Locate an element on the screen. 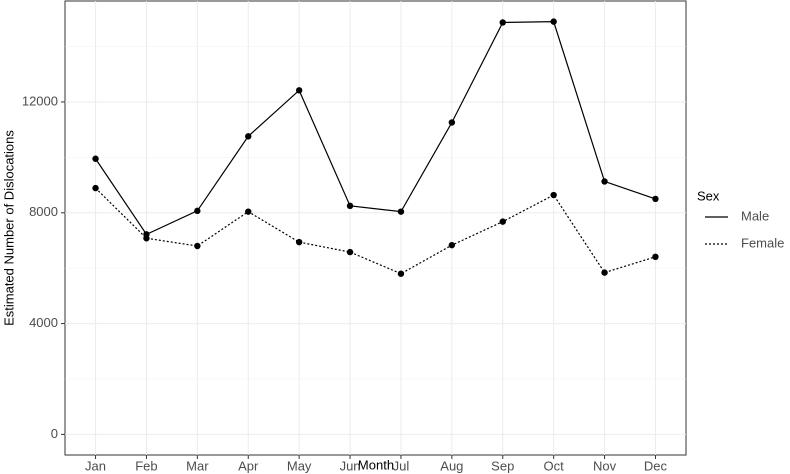  y-tick-label: 4000 is located at coordinates (43, 322).